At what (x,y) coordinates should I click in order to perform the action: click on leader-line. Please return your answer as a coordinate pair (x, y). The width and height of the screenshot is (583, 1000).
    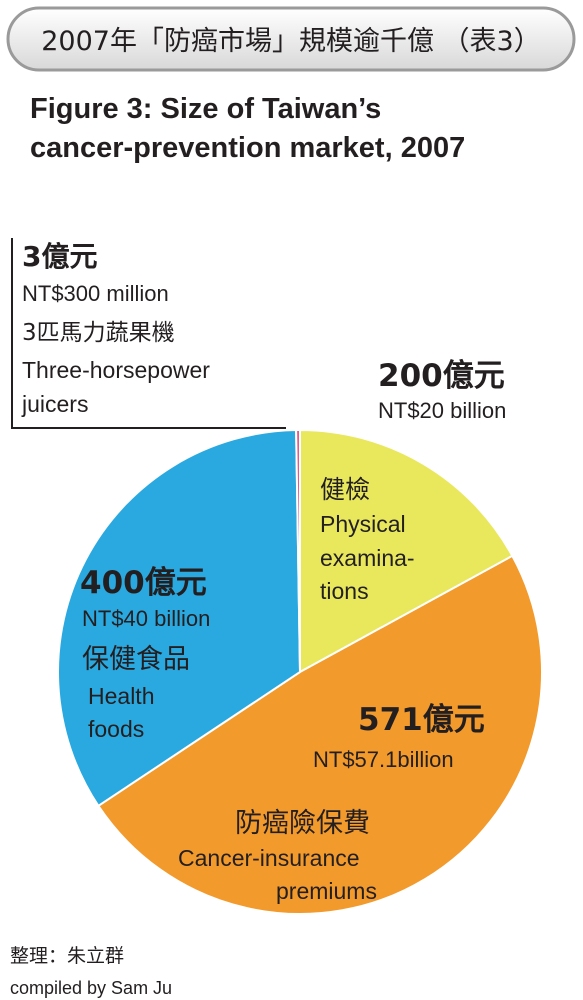
    Looking at the image, I should click on (148, 333).